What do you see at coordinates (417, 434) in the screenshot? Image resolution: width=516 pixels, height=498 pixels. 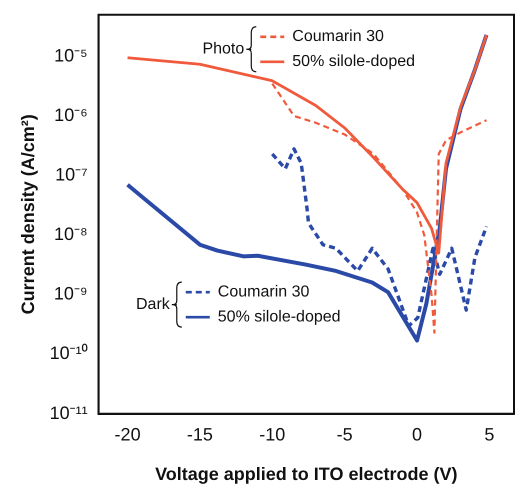 I see `x-tick-label: 0` at bounding box center [417, 434].